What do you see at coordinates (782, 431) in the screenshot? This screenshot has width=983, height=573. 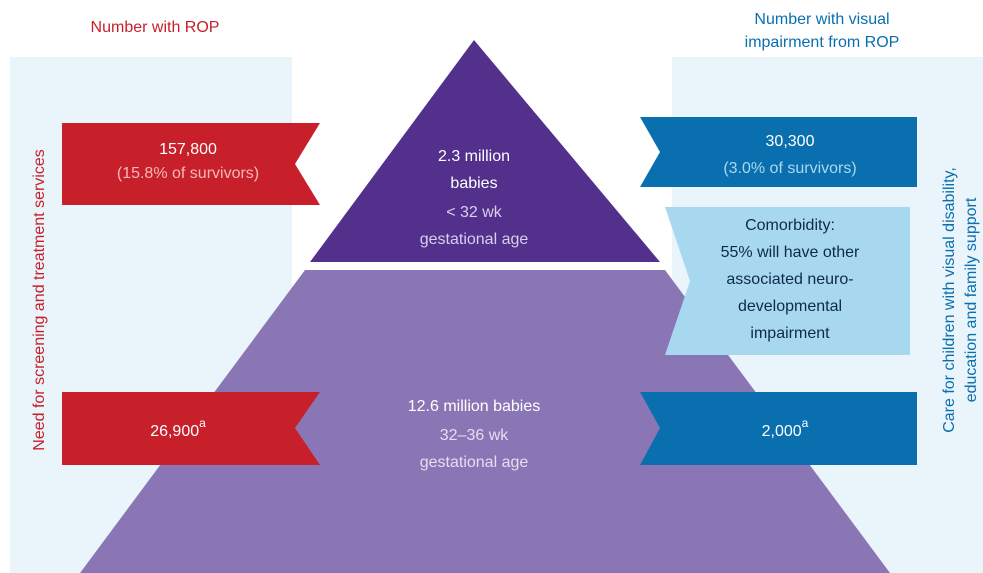 I see `value: 2,000` at bounding box center [782, 431].